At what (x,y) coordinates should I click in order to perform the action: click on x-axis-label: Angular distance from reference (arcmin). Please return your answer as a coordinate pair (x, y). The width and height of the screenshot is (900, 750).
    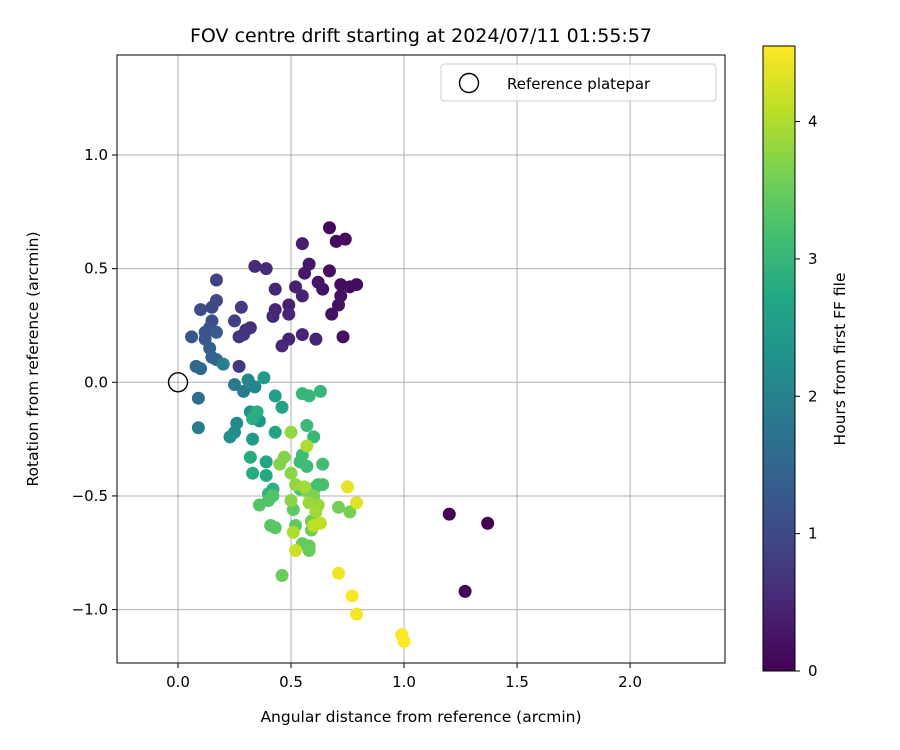
    Looking at the image, I should click on (420, 717).